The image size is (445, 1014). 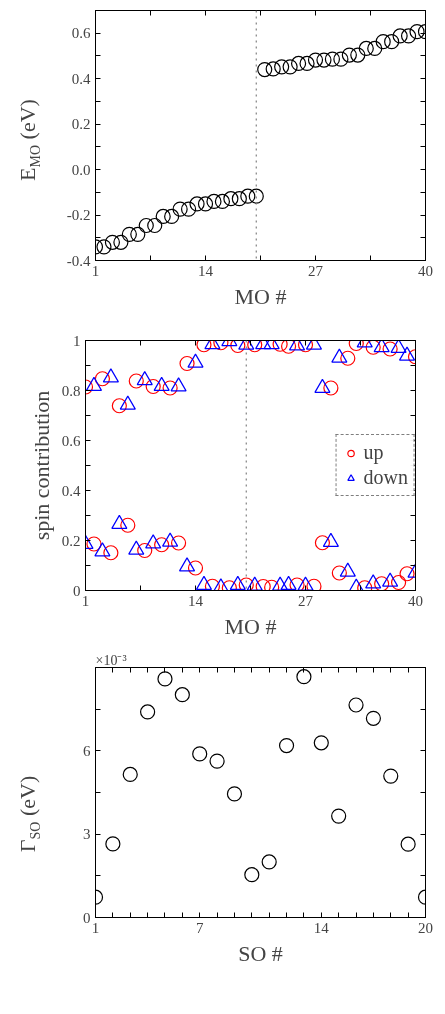 I want to click on legend-label: up, so click(x=373, y=452).